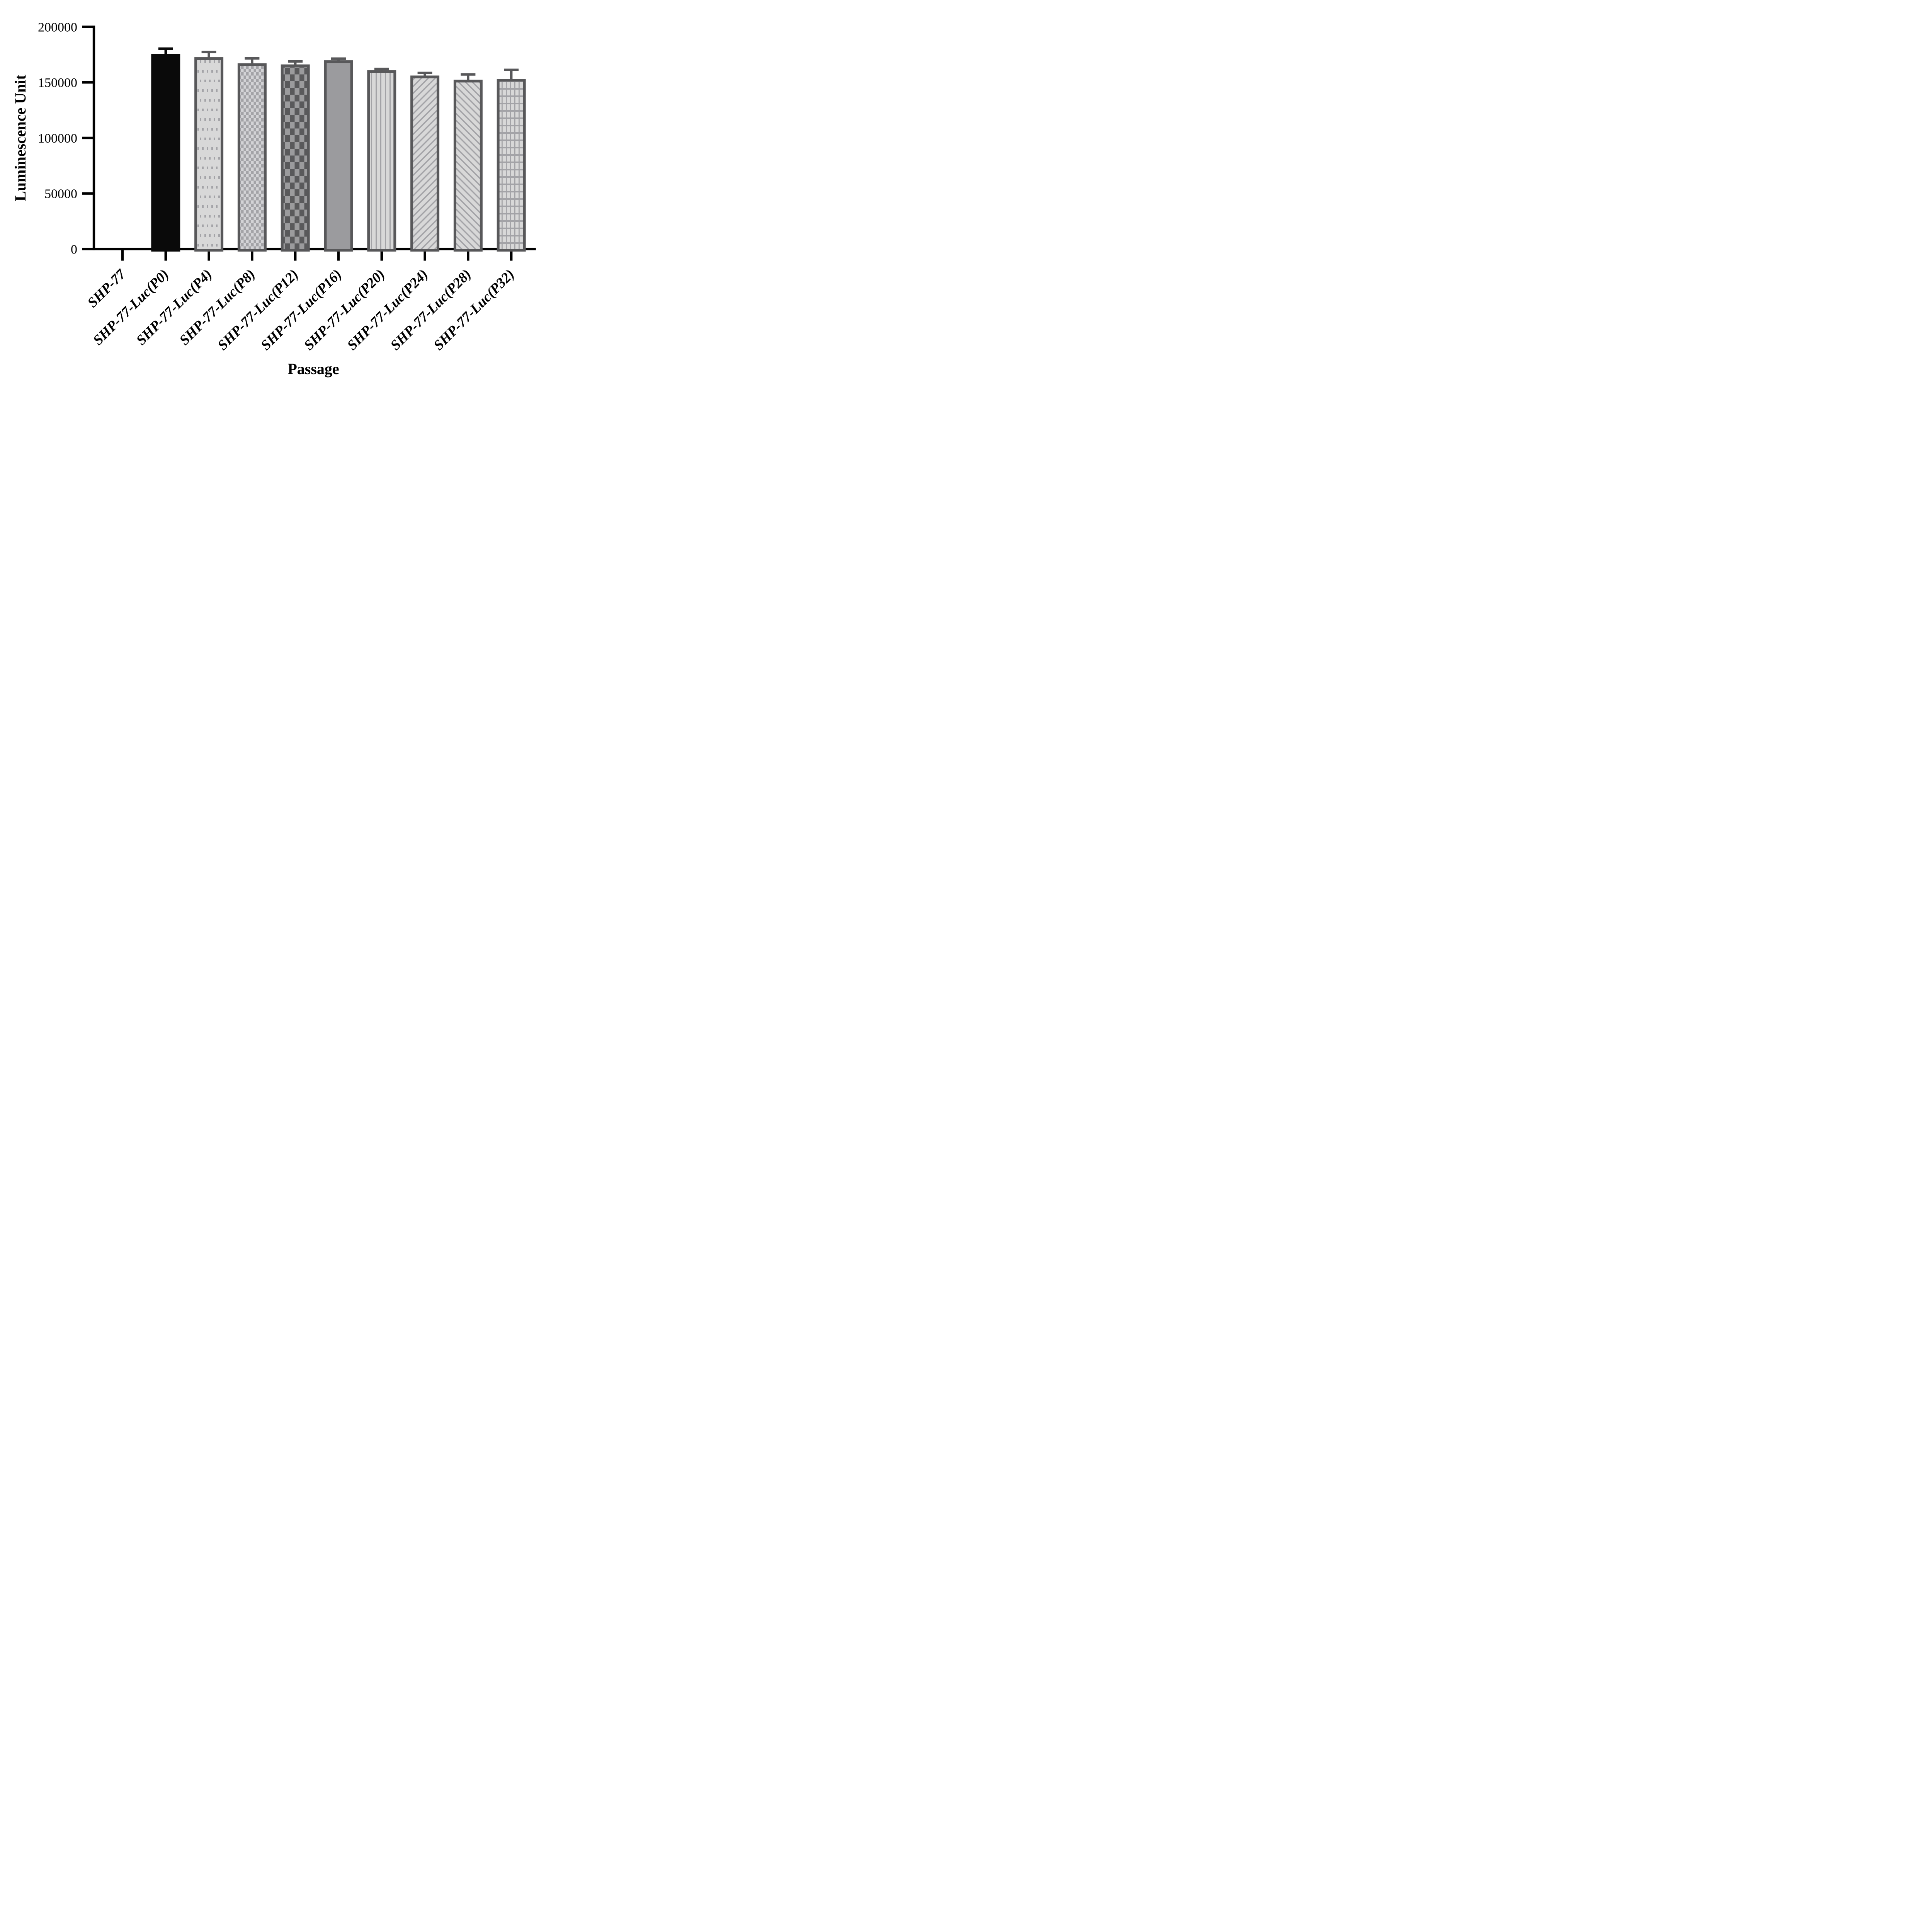 The width and height of the screenshot is (1932, 1932). I want to click on error-bar-stem-shp-77-luc-p32, so click(512, 78).